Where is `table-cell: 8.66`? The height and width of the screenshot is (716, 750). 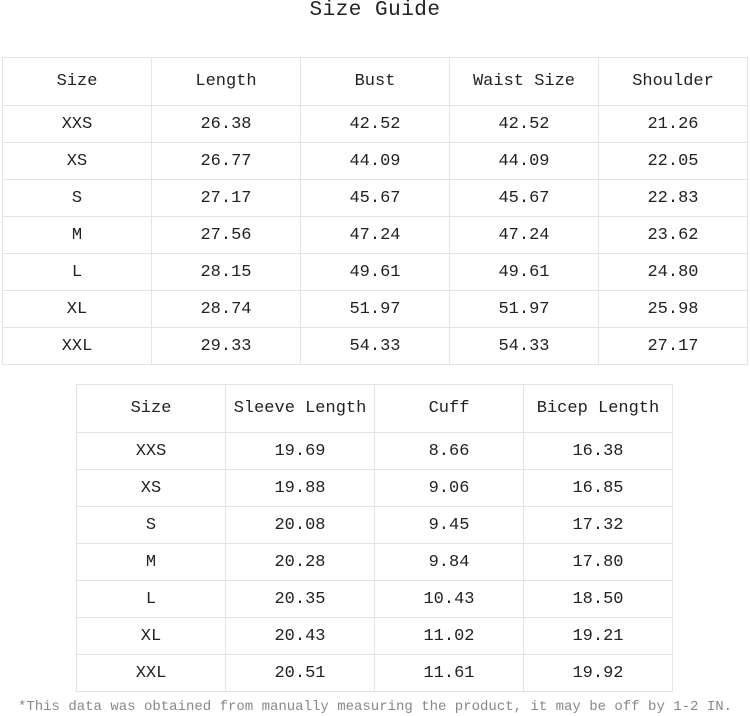 table-cell: 8.66 is located at coordinates (449, 451).